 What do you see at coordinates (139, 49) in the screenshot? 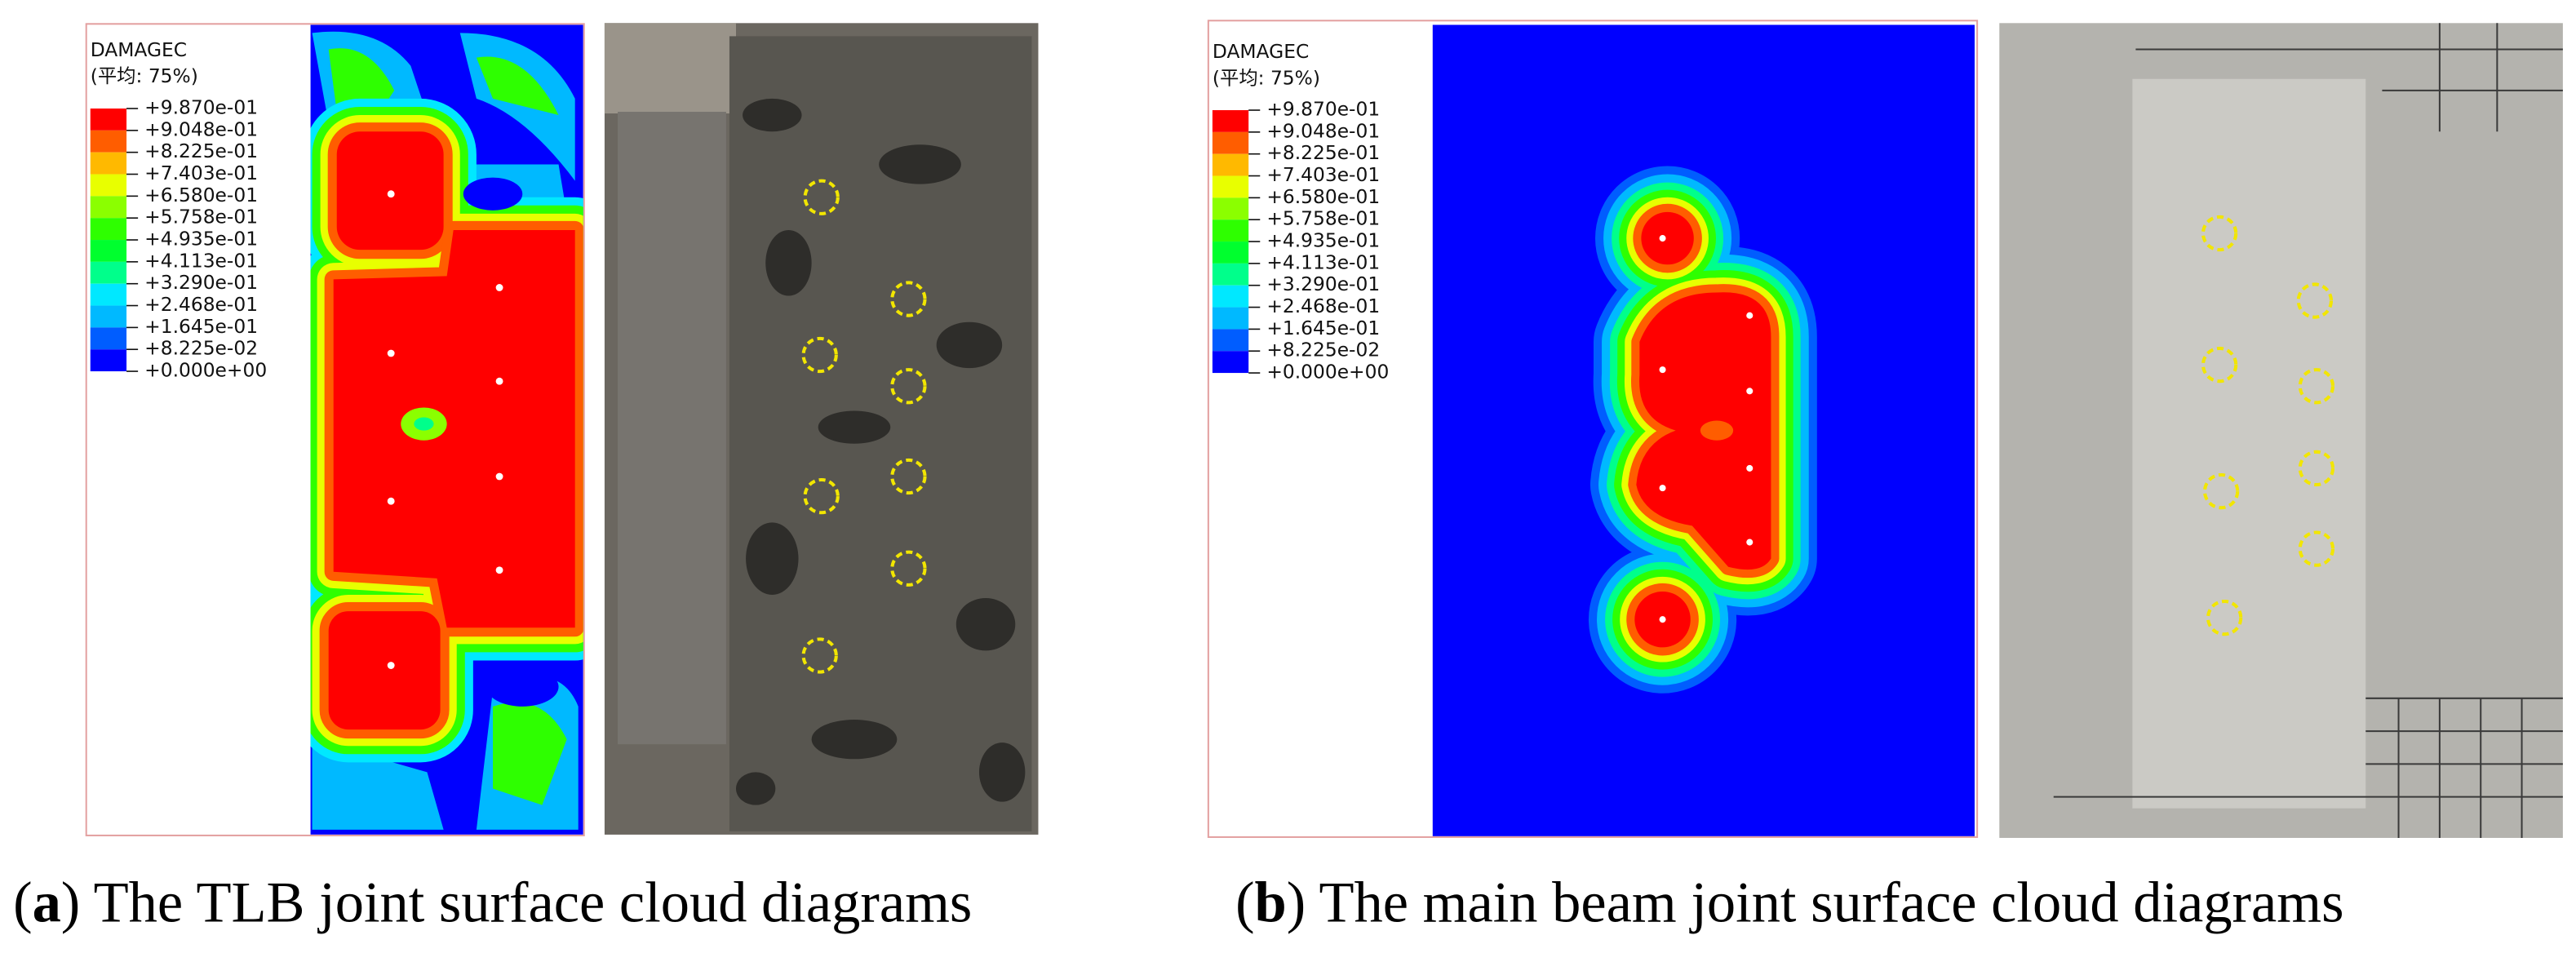
I see `legend-title: DAMAGEC` at bounding box center [139, 49].